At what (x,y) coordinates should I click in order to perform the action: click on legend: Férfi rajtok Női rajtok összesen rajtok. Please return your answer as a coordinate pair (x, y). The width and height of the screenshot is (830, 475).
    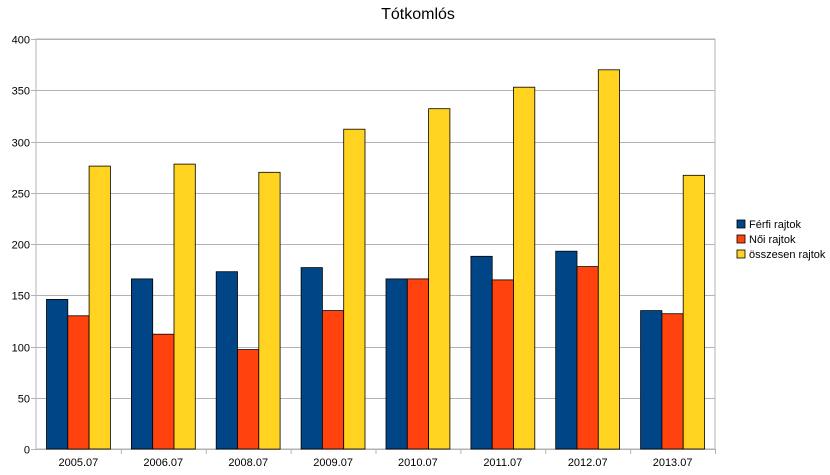
    Looking at the image, I should click on (781, 240).